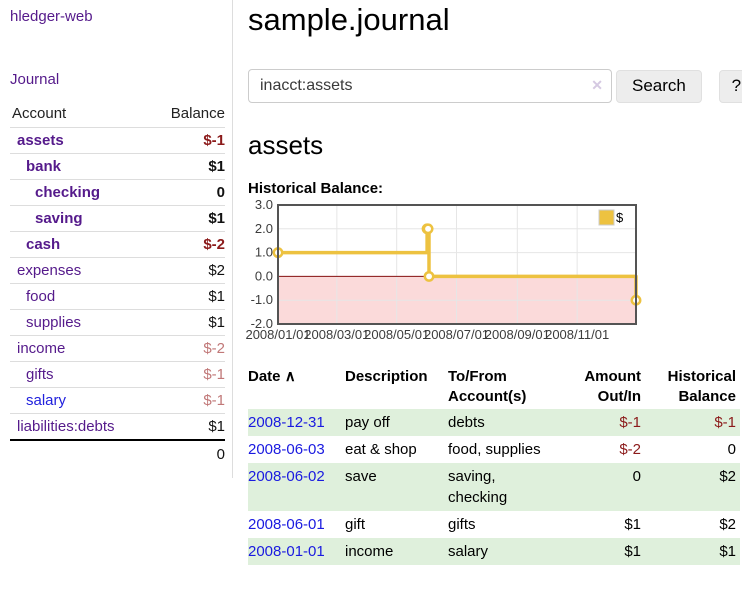  I want to click on register-accounts: saving, checking, so click(478, 487).